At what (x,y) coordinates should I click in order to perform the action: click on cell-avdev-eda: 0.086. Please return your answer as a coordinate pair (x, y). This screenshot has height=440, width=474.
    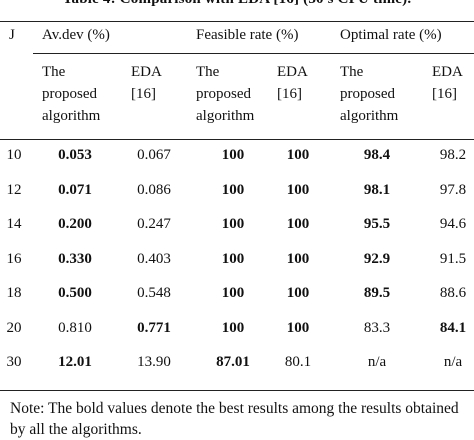
    Looking at the image, I should click on (154, 189).